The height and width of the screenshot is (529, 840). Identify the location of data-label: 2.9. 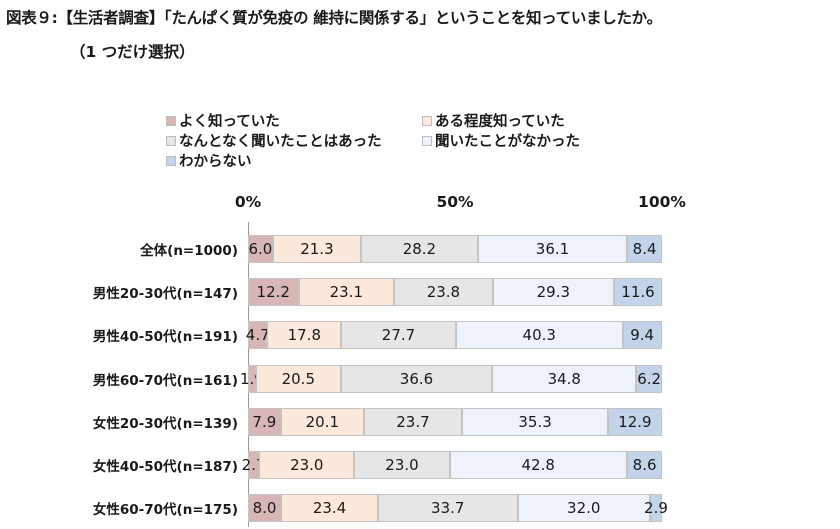
(656, 508).